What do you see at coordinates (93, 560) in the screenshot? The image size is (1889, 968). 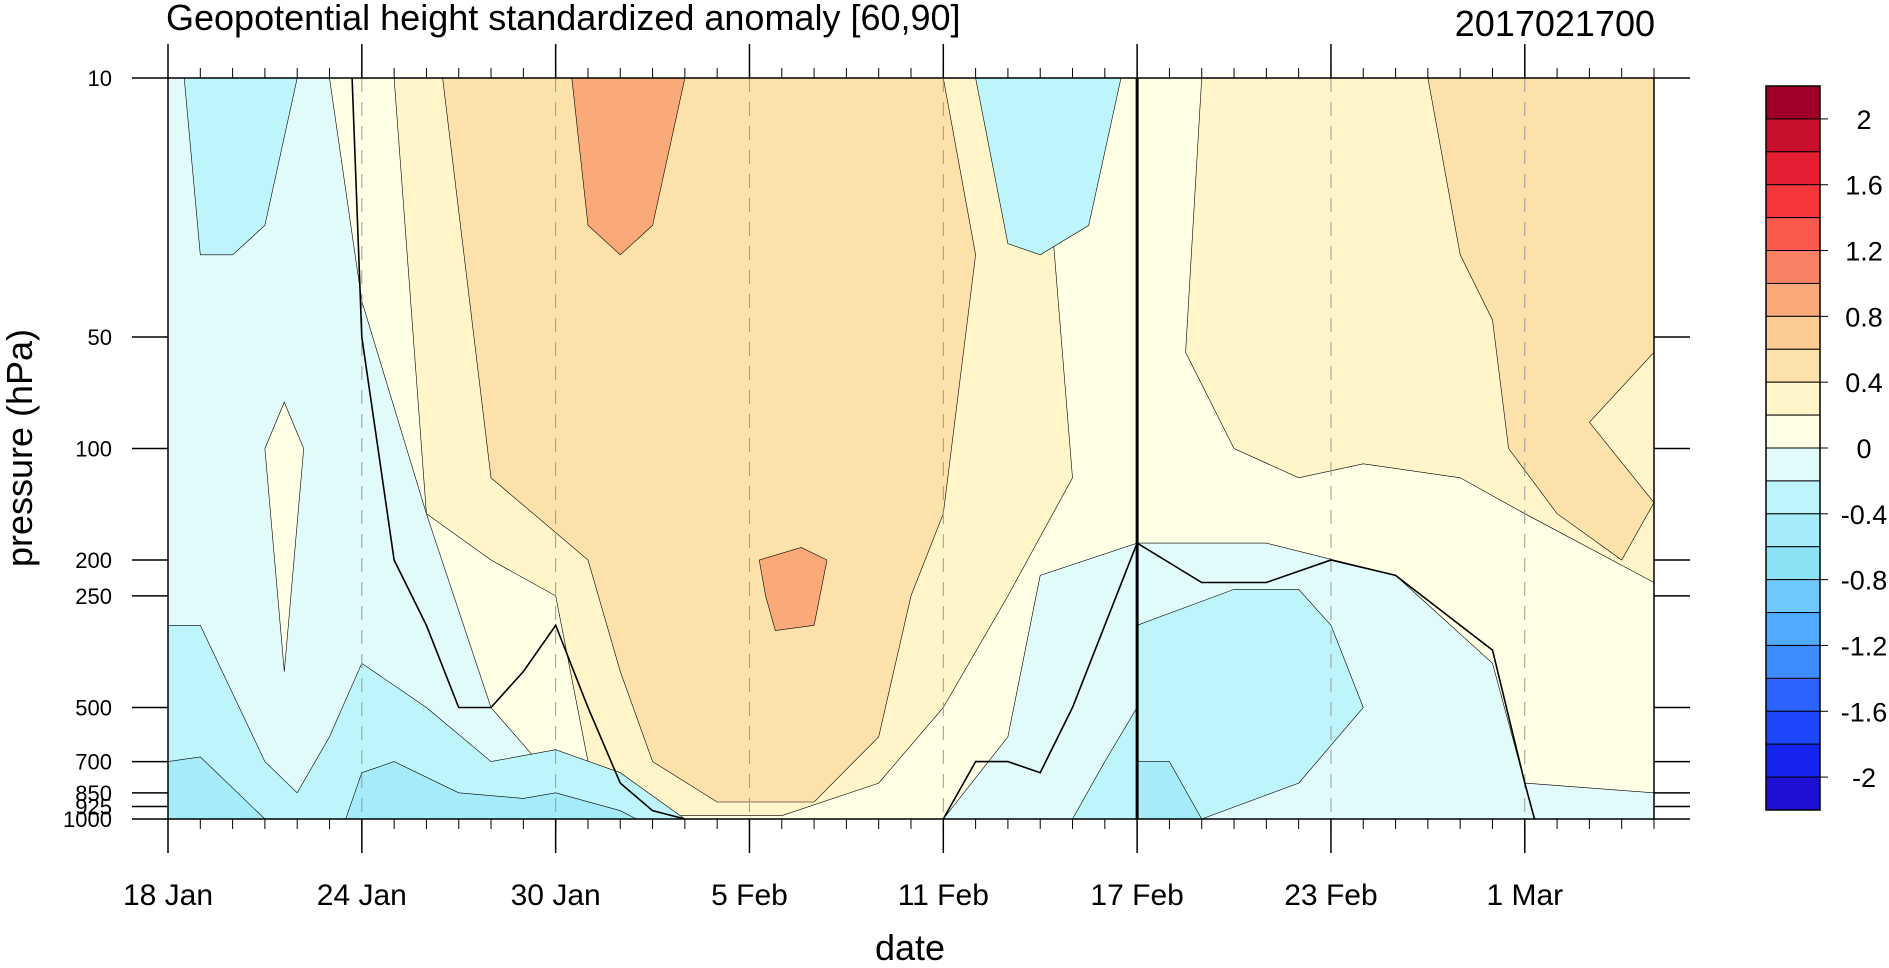 I see `y-tick-label-3: 200` at bounding box center [93, 560].